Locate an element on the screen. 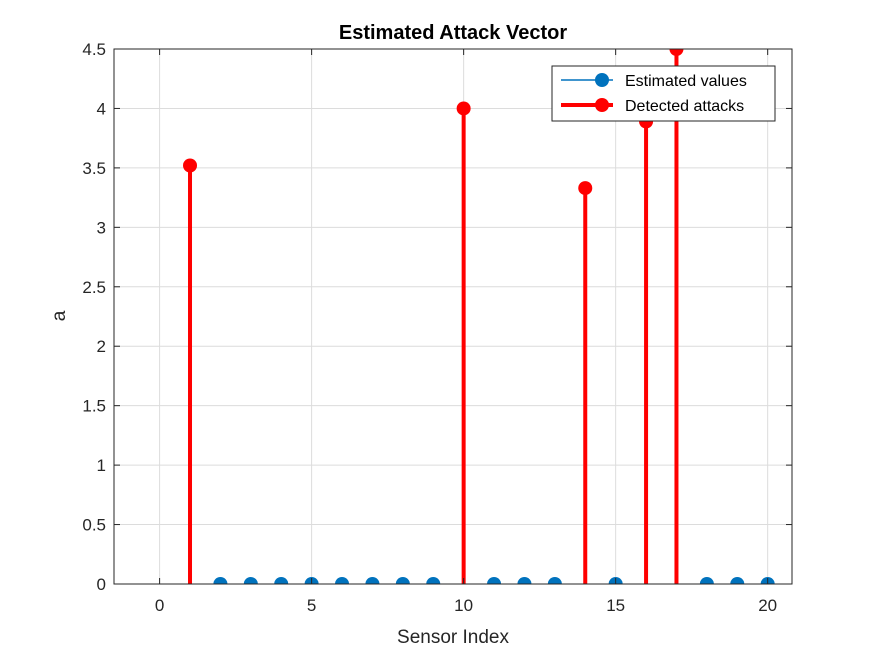  x-axis-label: Sensor Index is located at coordinates (453, 637).